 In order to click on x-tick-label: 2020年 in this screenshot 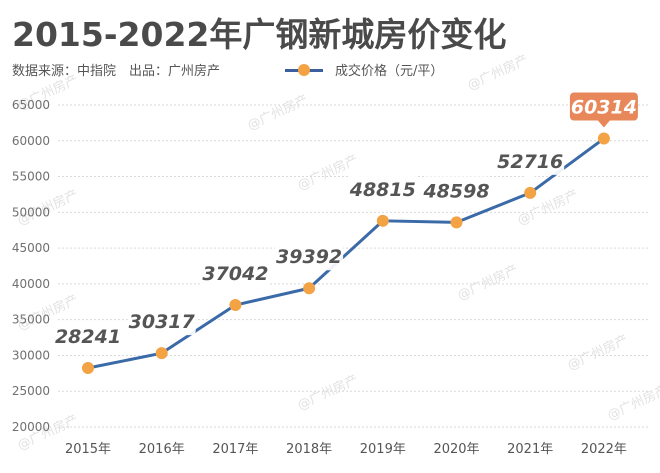, I will do `click(456, 449)`.